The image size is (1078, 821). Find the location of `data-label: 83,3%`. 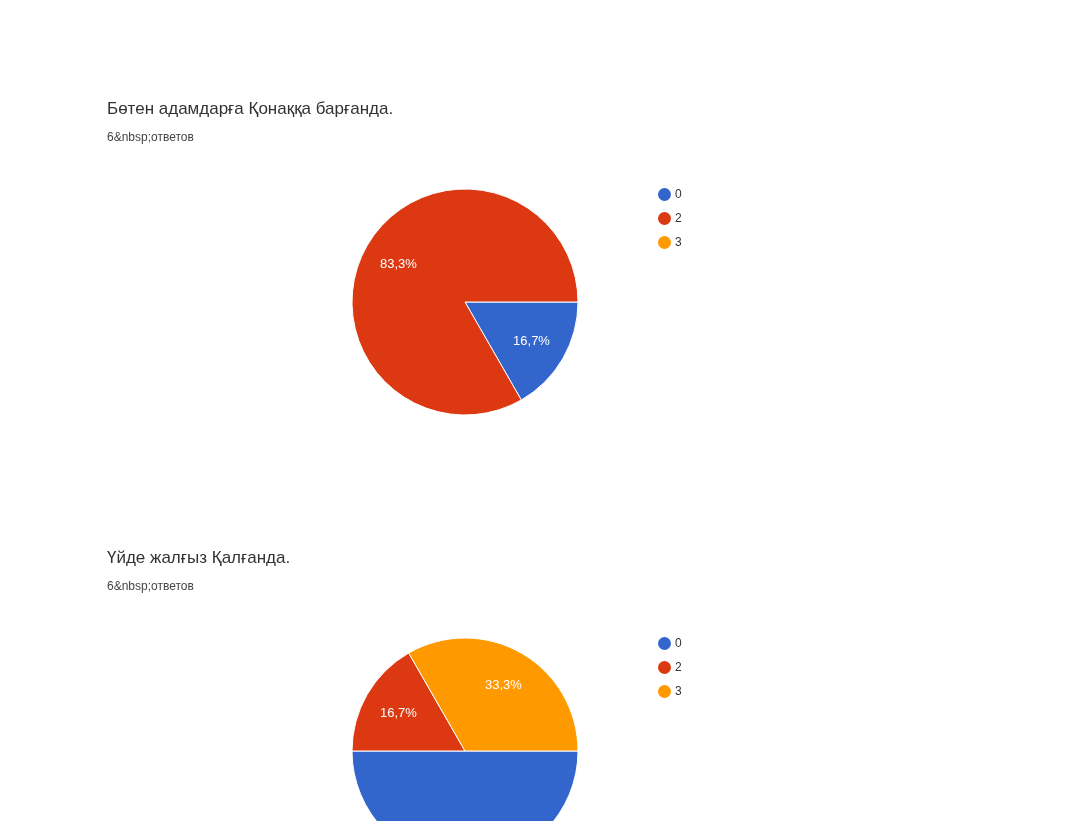

data-label: 83,3% is located at coordinates (399, 264).